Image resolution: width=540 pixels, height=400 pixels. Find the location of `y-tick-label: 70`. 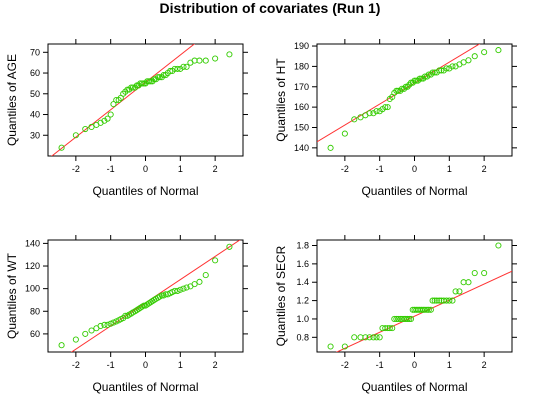

y-tick-label: 70 is located at coordinates (35, 52).